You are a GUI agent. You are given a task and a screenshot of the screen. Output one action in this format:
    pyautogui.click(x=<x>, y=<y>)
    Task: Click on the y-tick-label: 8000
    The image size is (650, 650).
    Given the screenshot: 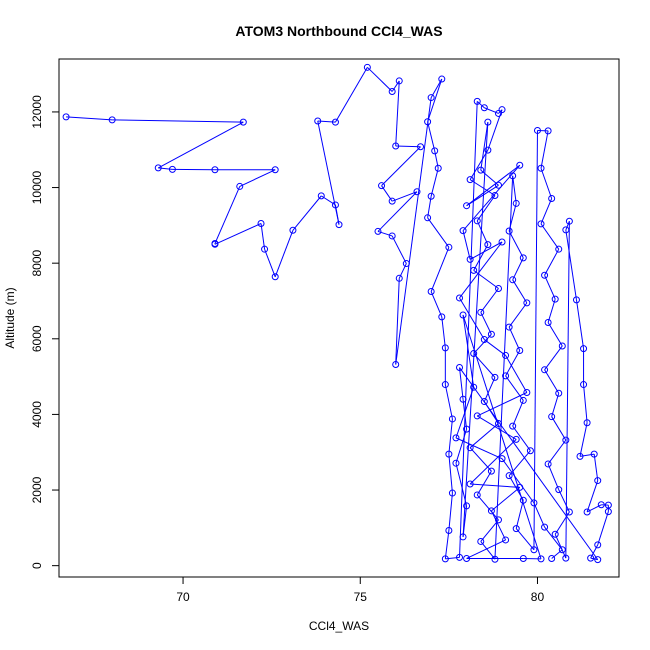 What is the action you would take?
    pyautogui.click(x=37, y=263)
    